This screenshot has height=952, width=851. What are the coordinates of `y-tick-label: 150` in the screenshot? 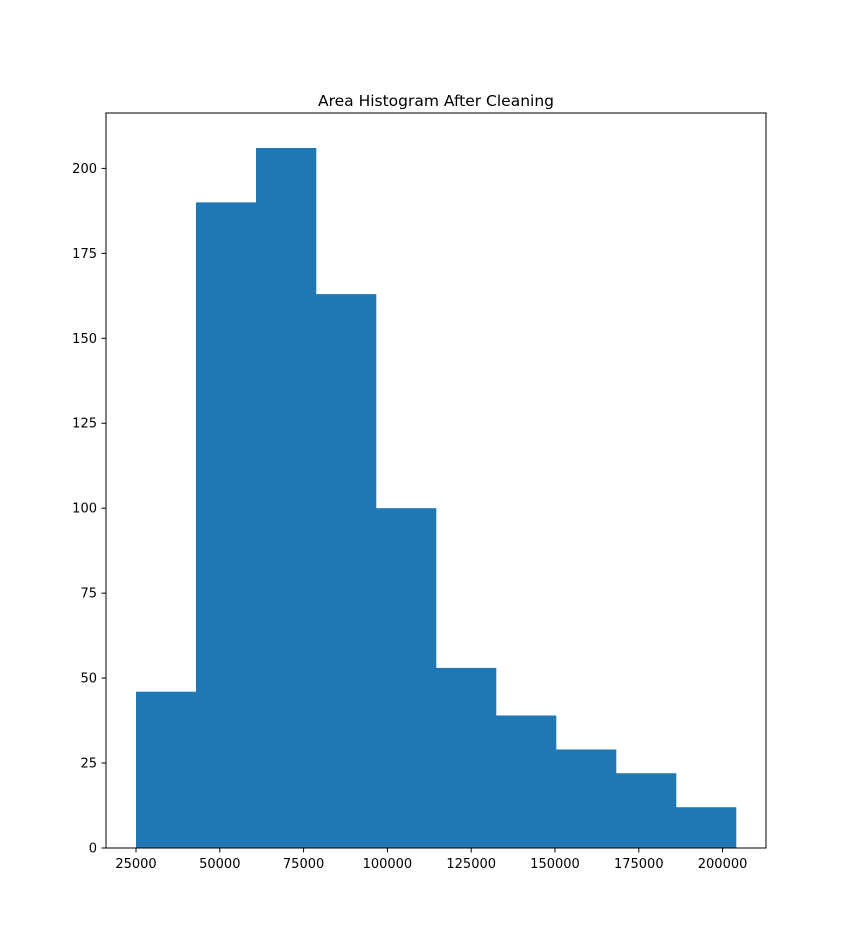 It's located at (84, 339).